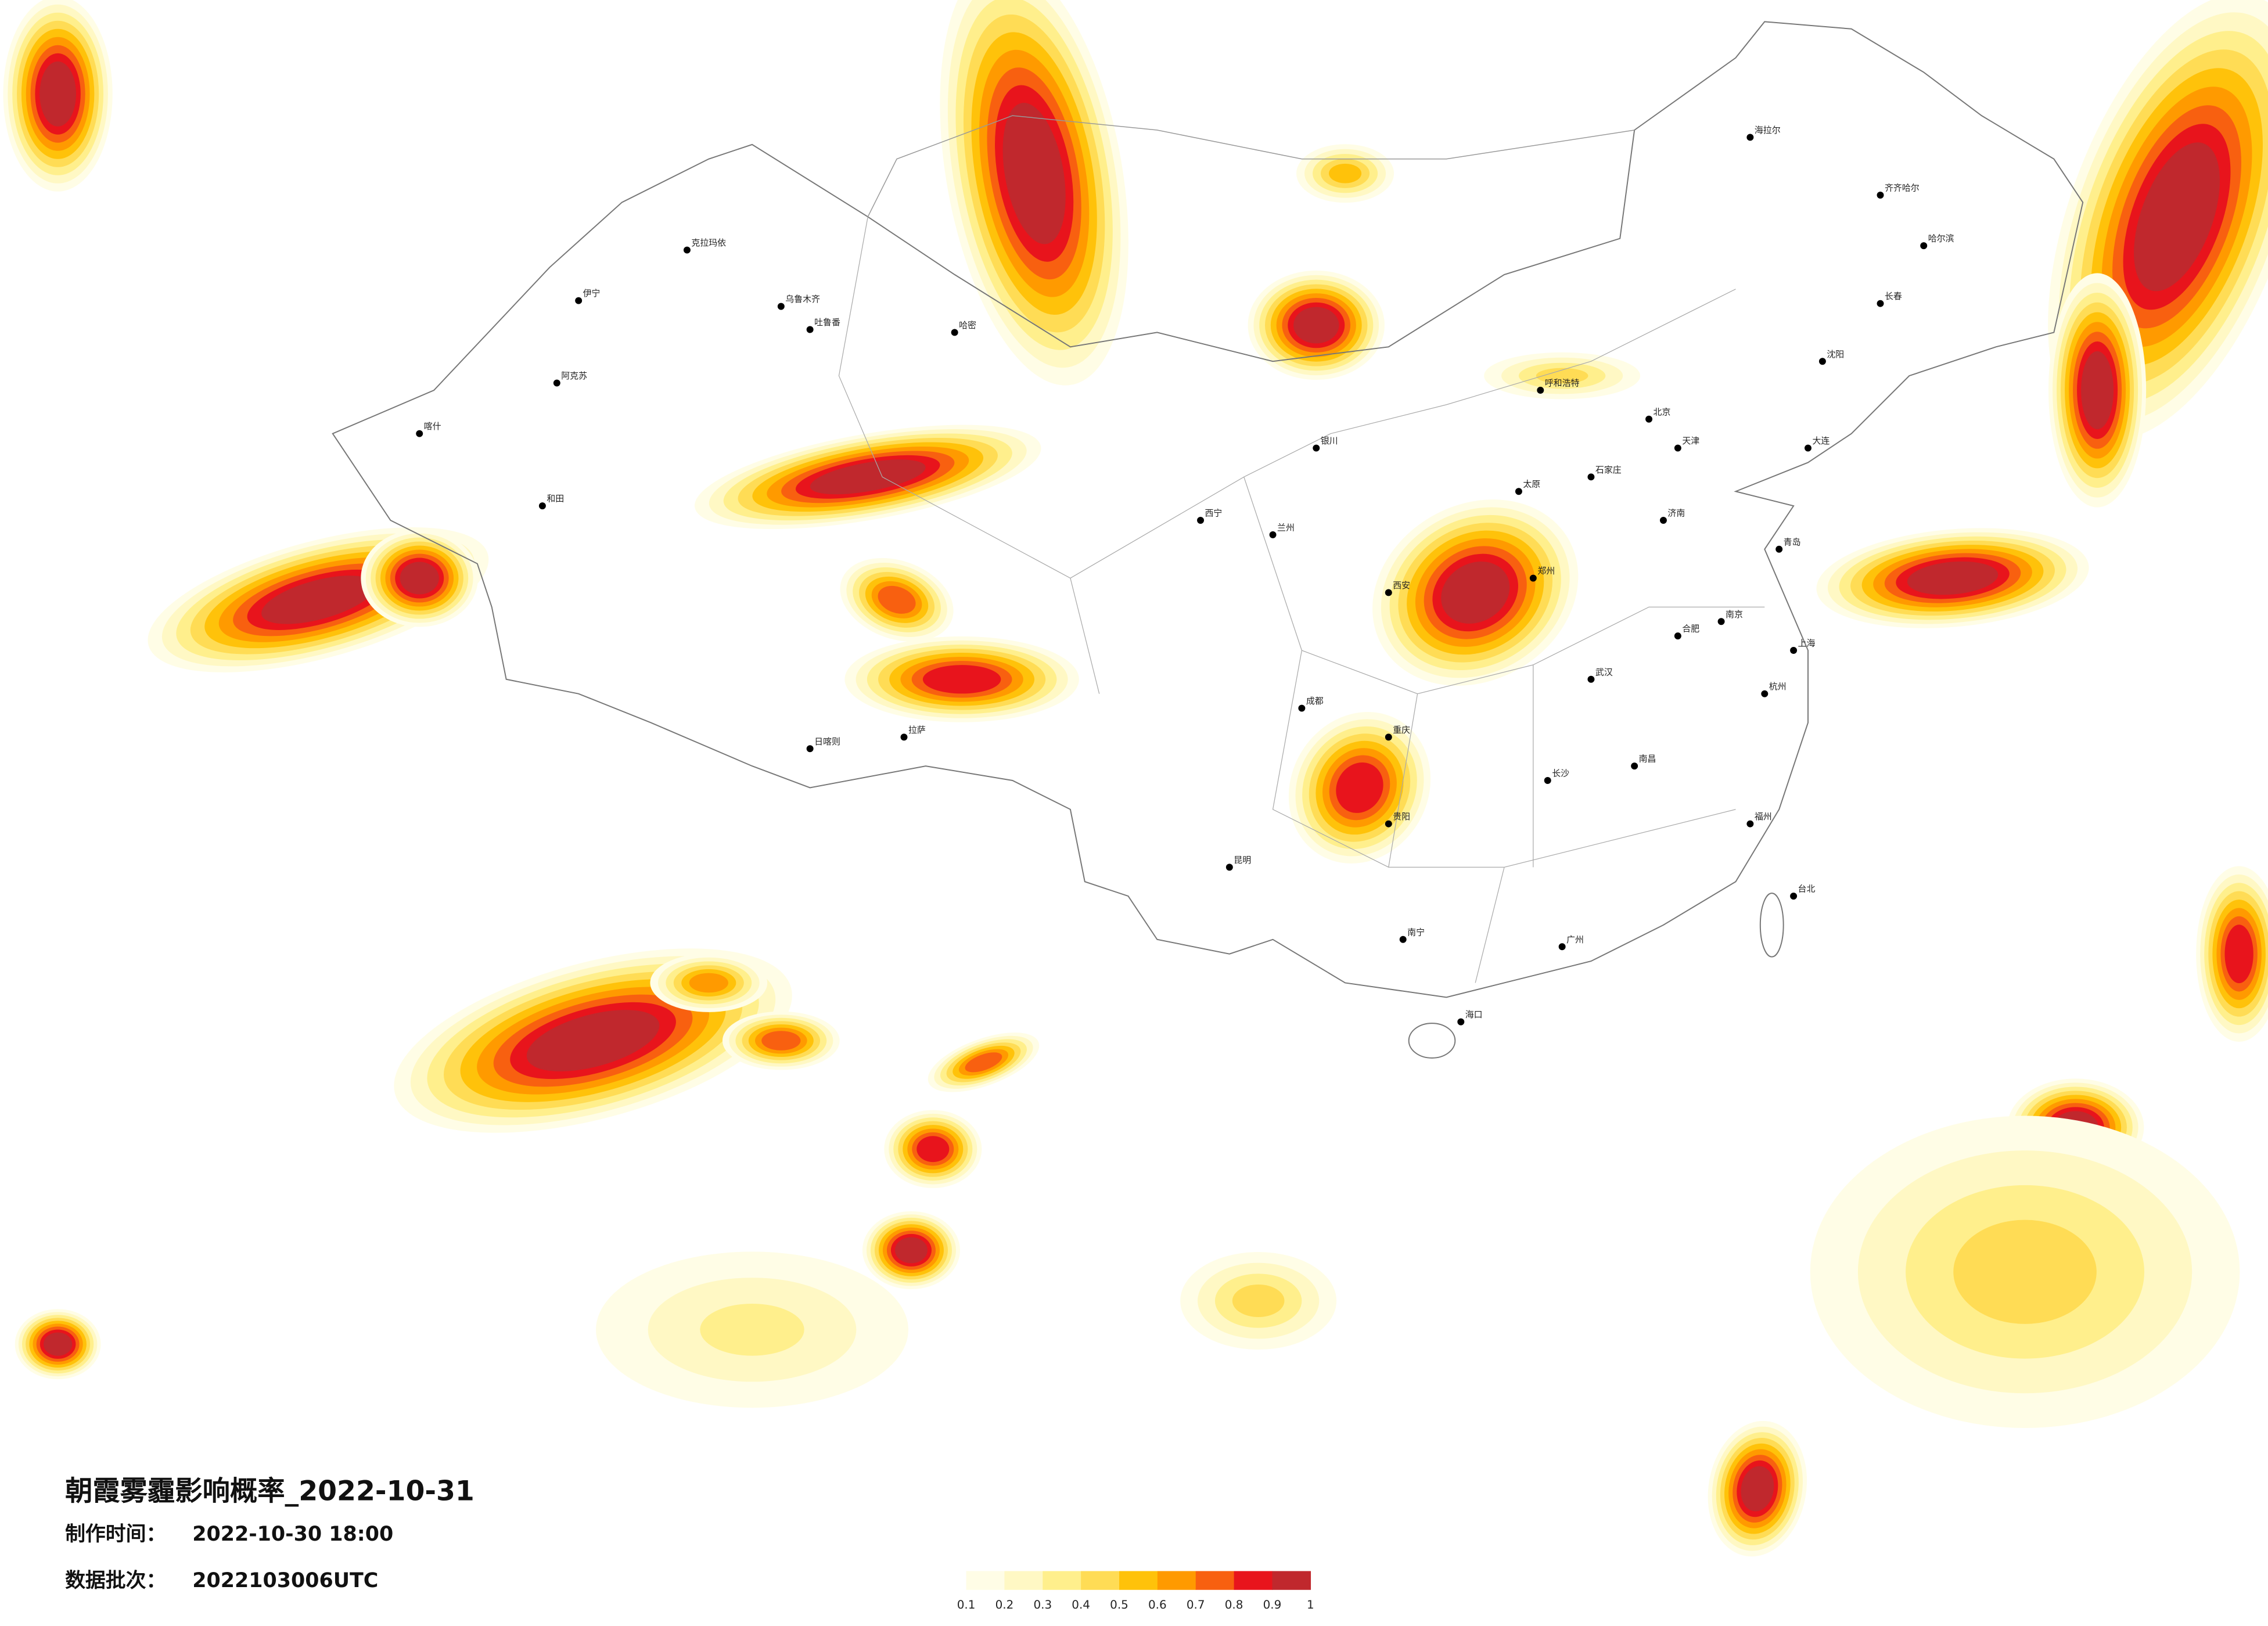  I want to click on city-label: 西安, so click(1401, 585).